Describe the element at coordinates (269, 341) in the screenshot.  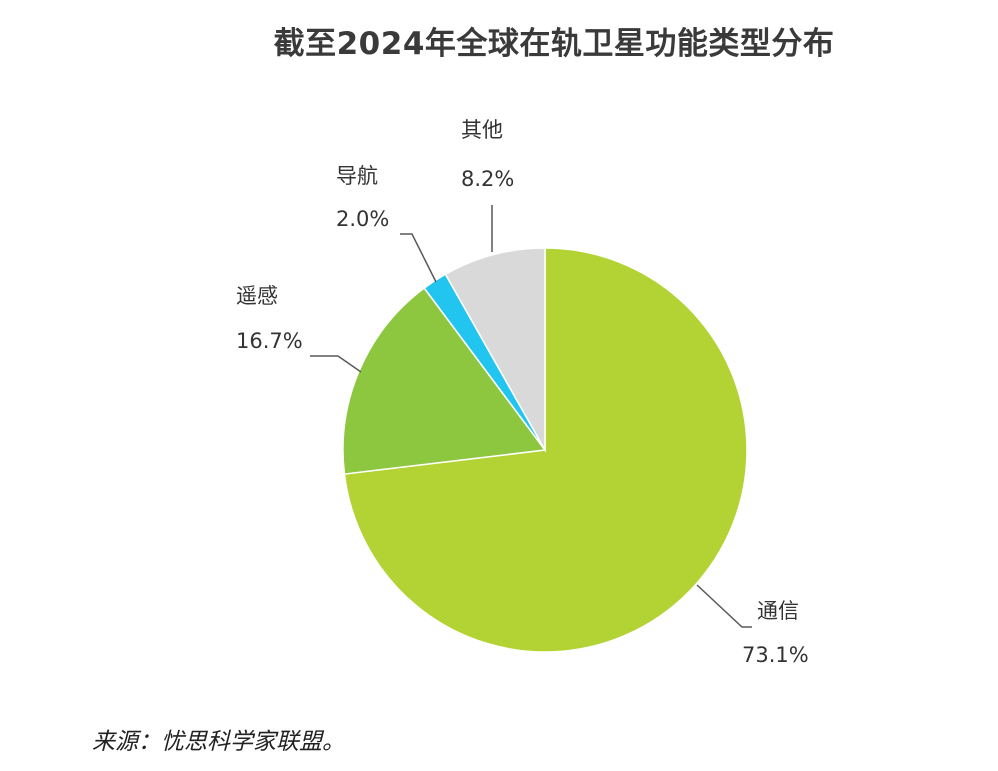
I see `slice-value-label-1: 16.7%` at that location.